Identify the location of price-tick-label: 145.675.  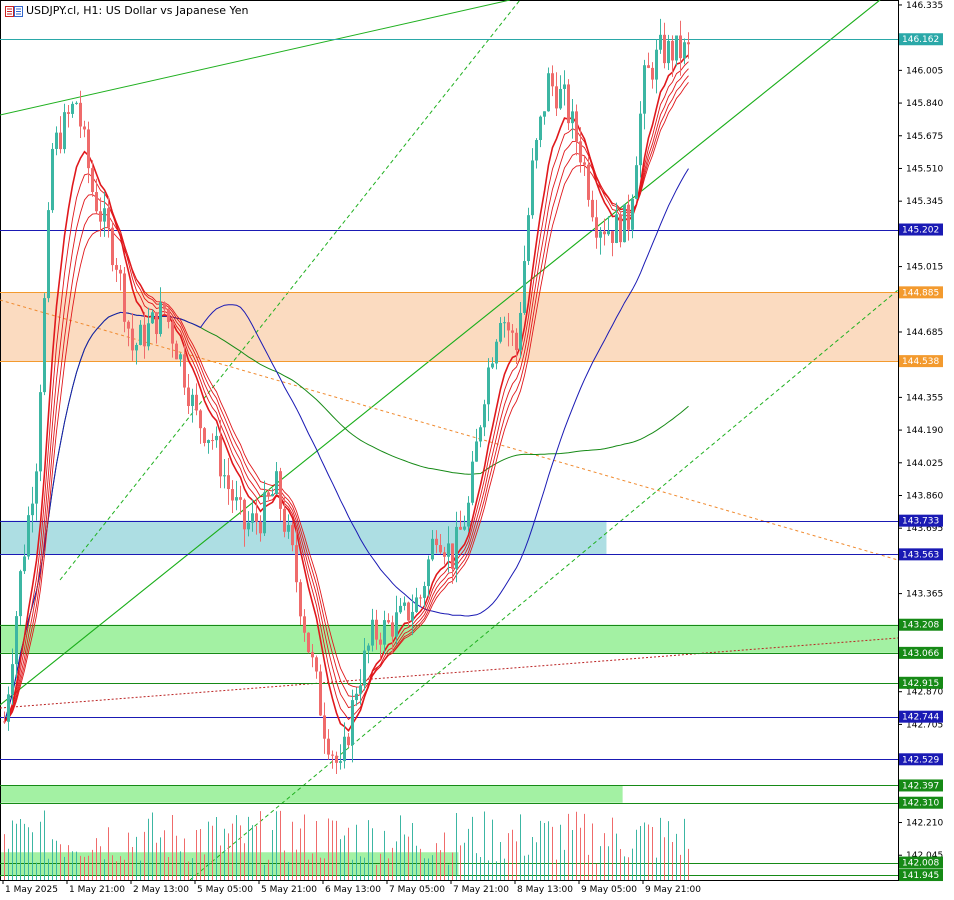
(924, 137).